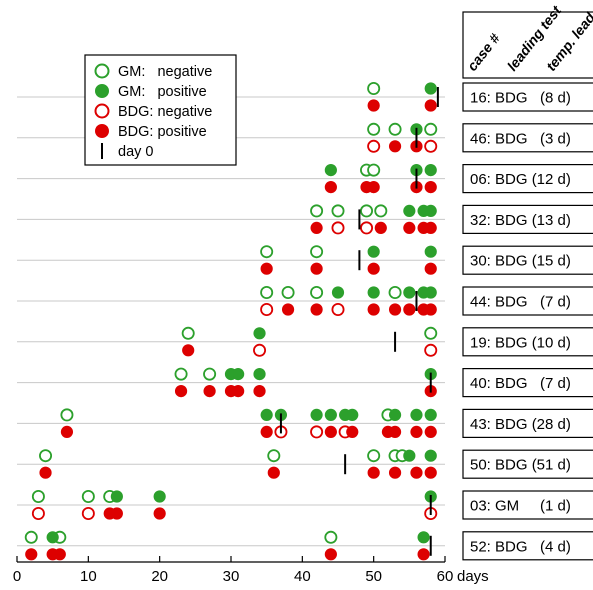  Describe the element at coordinates (520, 383) in the screenshot. I see `case-label: 40: BDG (7 d)` at that location.